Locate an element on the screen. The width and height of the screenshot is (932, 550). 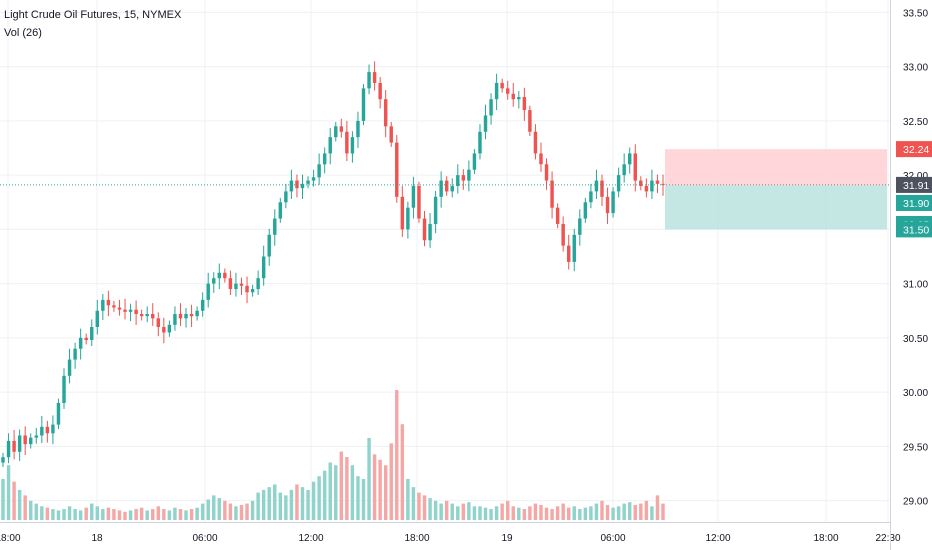
time-tick-label: 22:30 is located at coordinates (887, 538).